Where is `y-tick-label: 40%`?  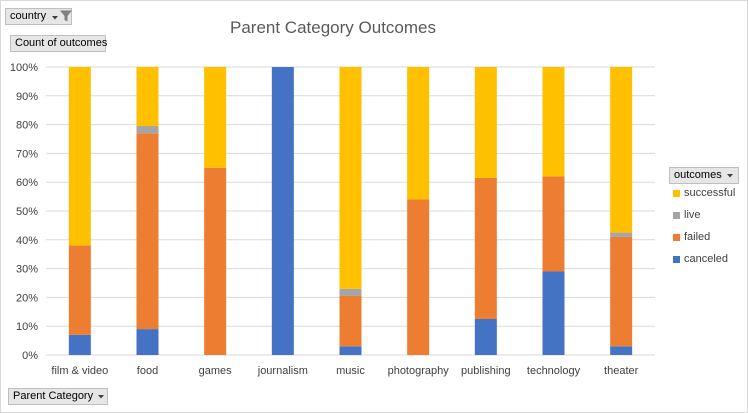 y-tick-label: 40% is located at coordinates (27, 241).